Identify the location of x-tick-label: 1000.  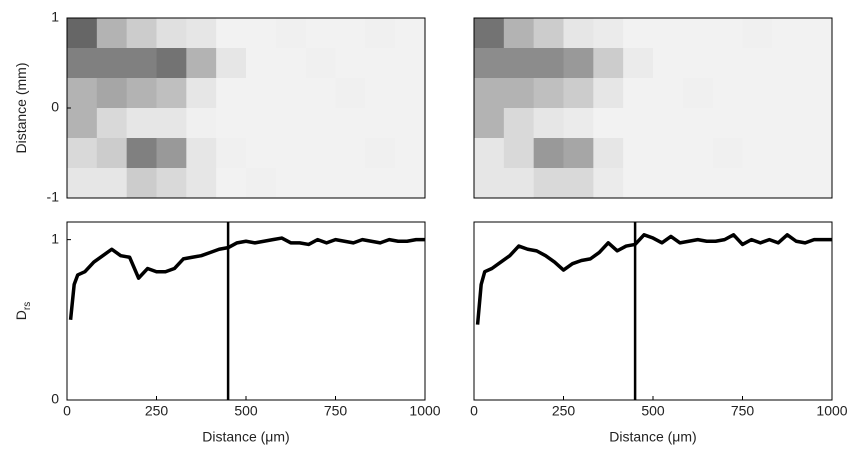
(831, 411).